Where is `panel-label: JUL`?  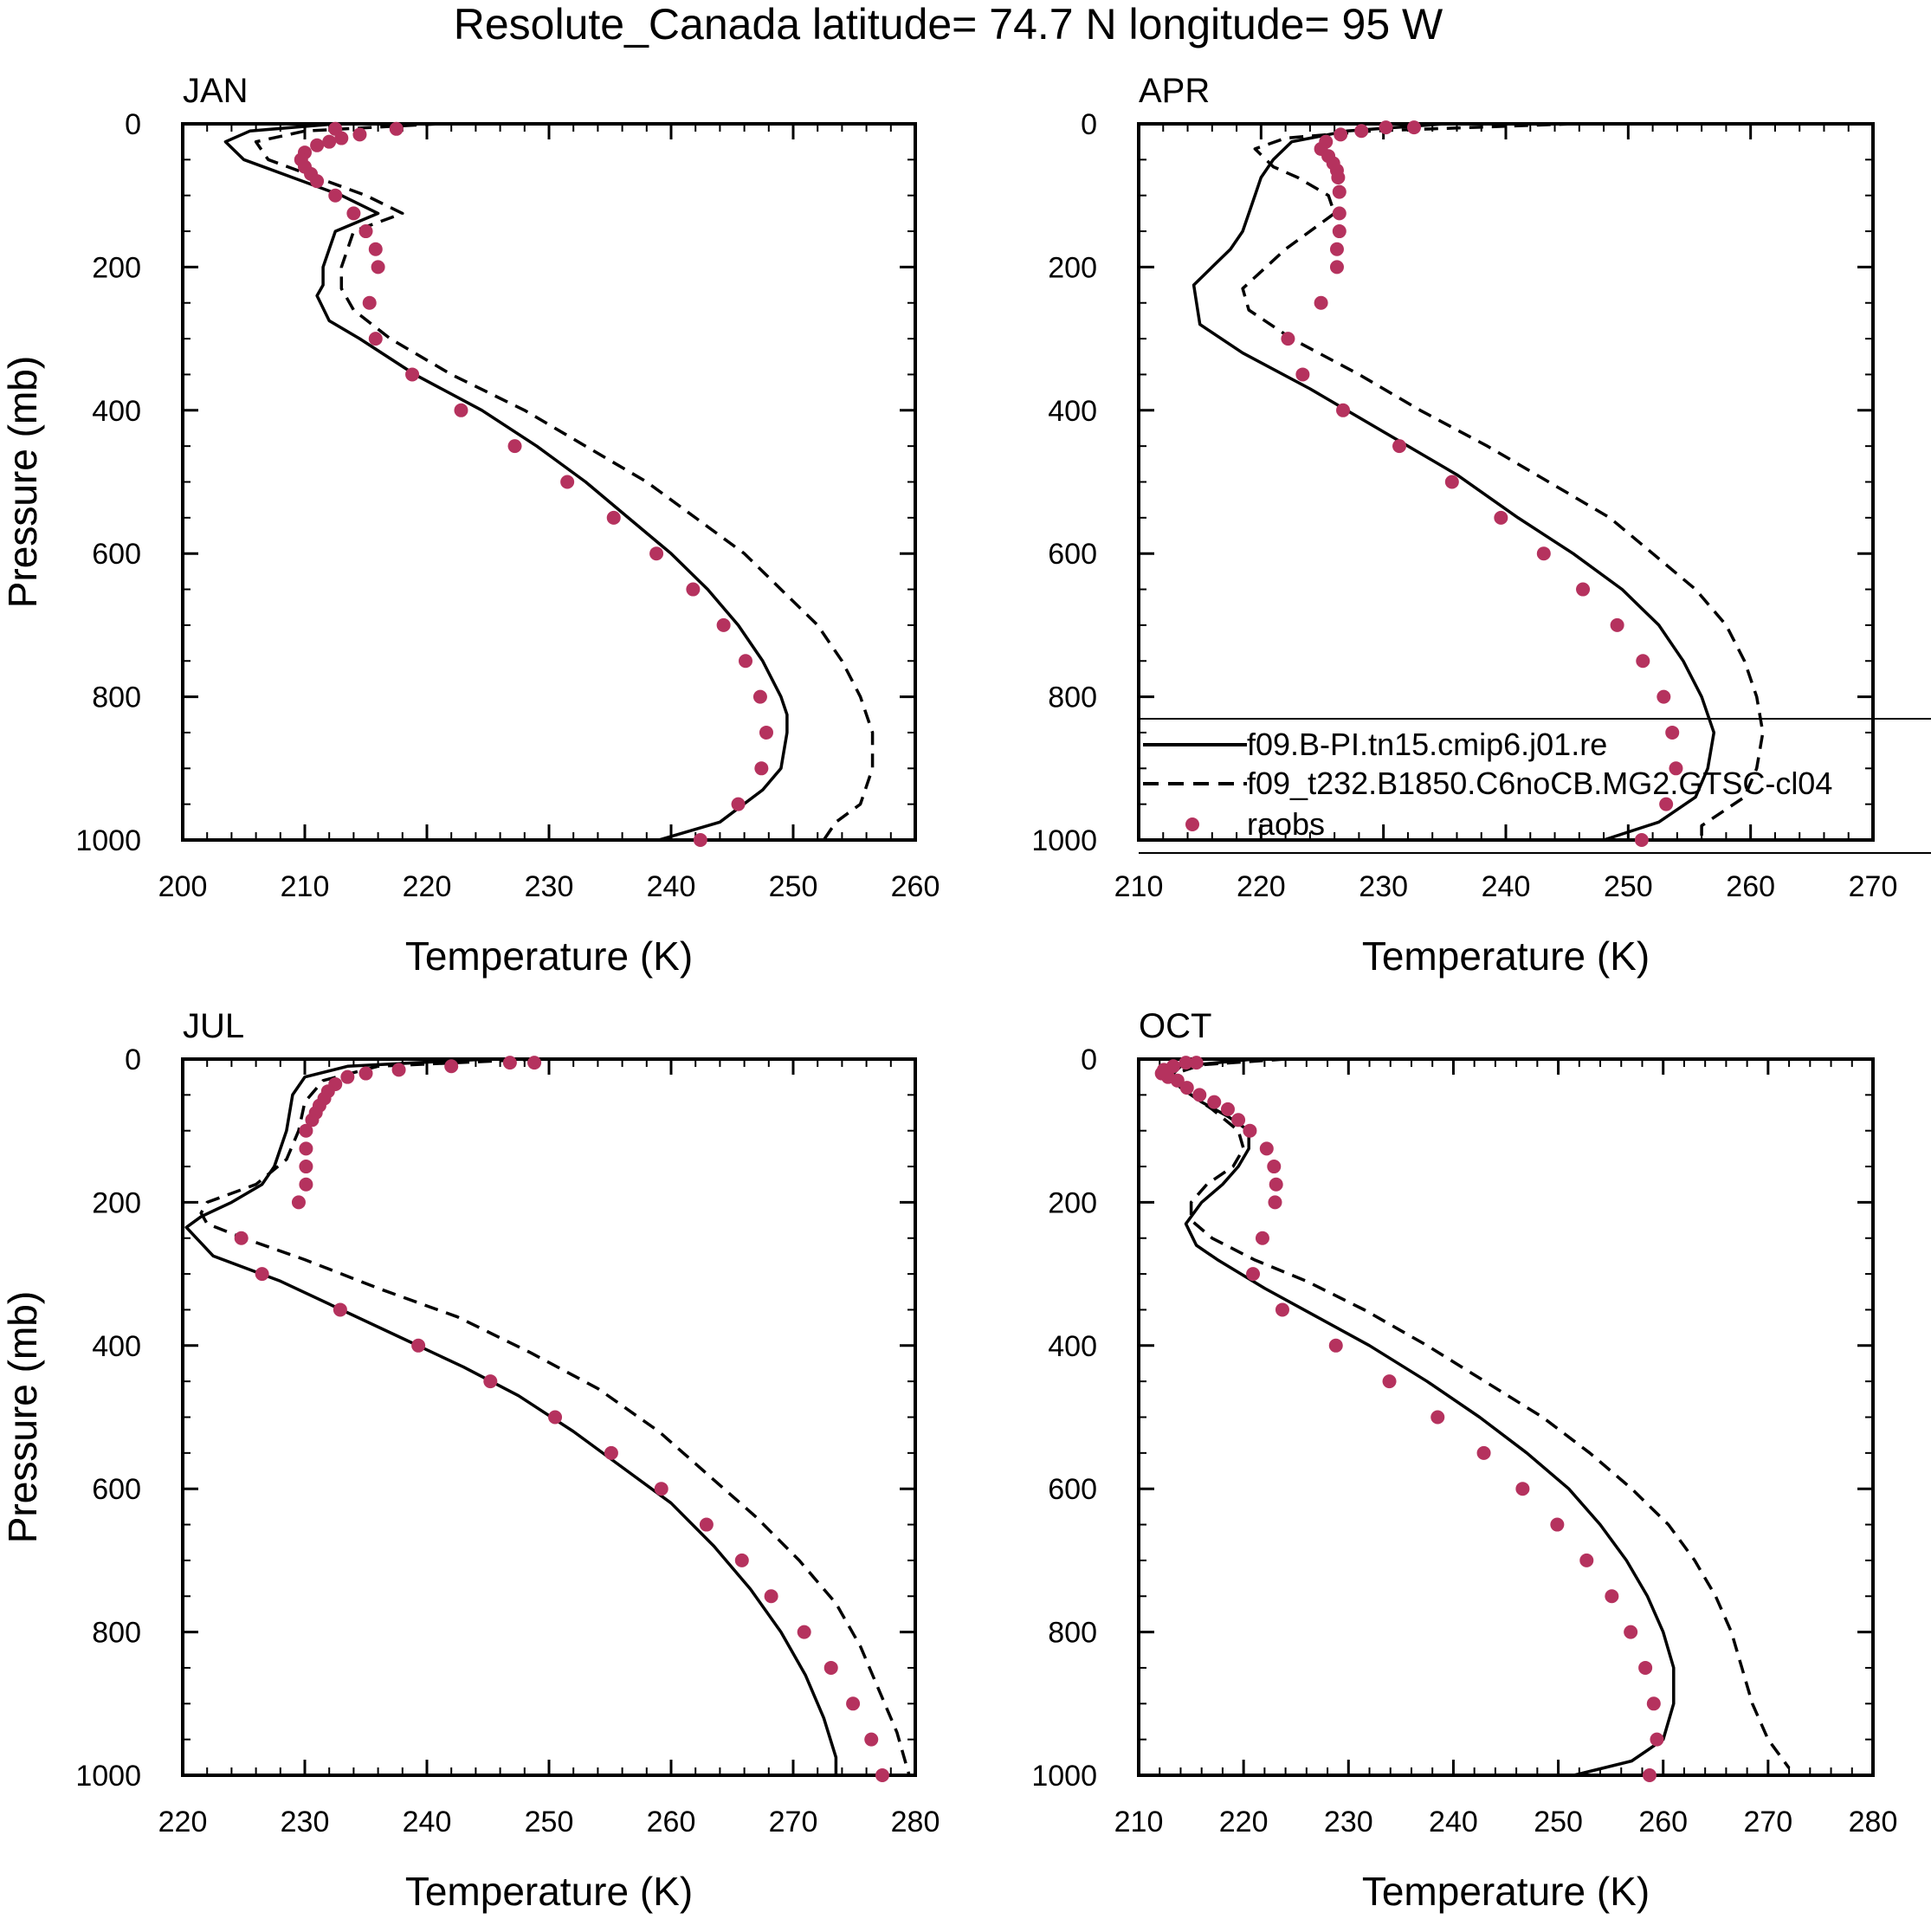 panel-label: JUL is located at coordinates (213, 1026).